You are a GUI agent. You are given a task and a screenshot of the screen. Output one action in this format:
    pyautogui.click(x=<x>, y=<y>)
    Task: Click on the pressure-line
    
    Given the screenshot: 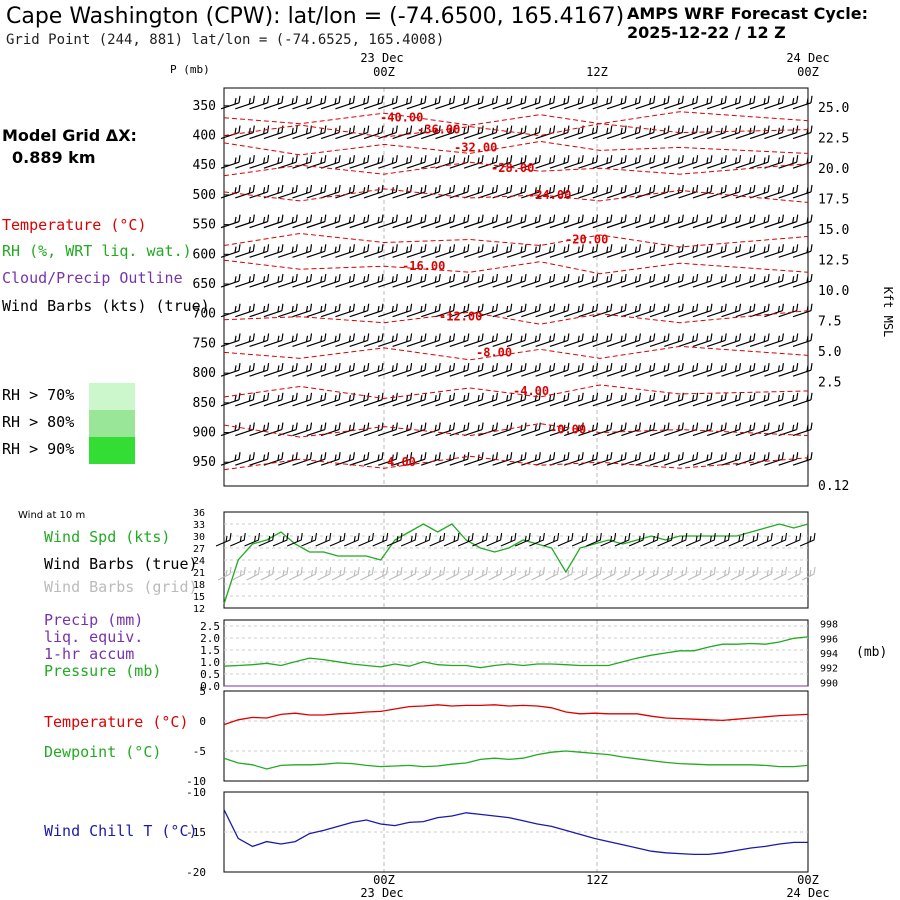 What is the action you would take?
    pyautogui.click(x=516, y=652)
    